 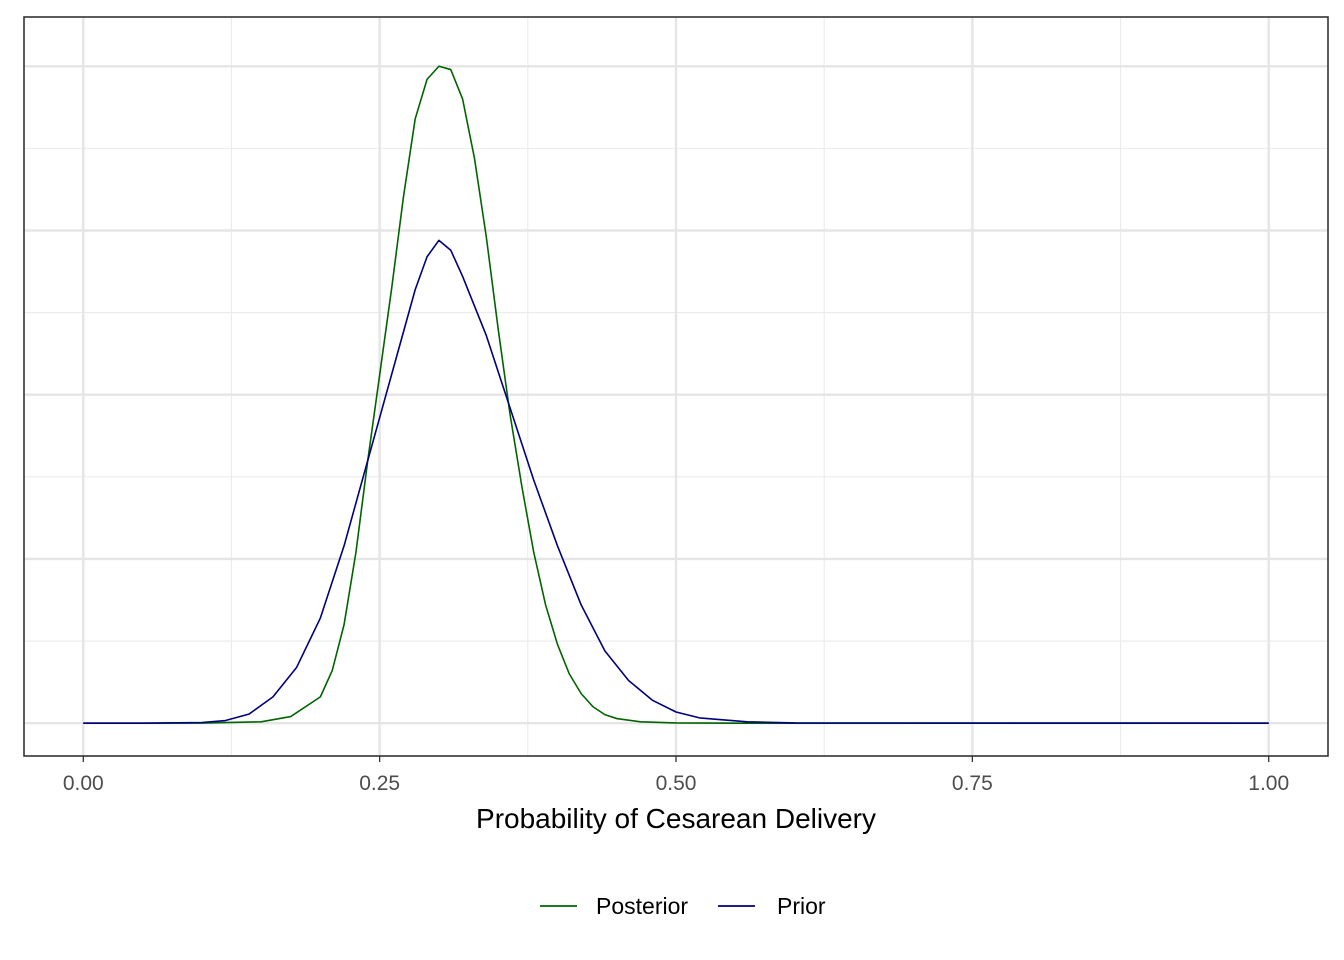 I want to click on legend-label-posterior: Posterior, so click(x=642, y=906).